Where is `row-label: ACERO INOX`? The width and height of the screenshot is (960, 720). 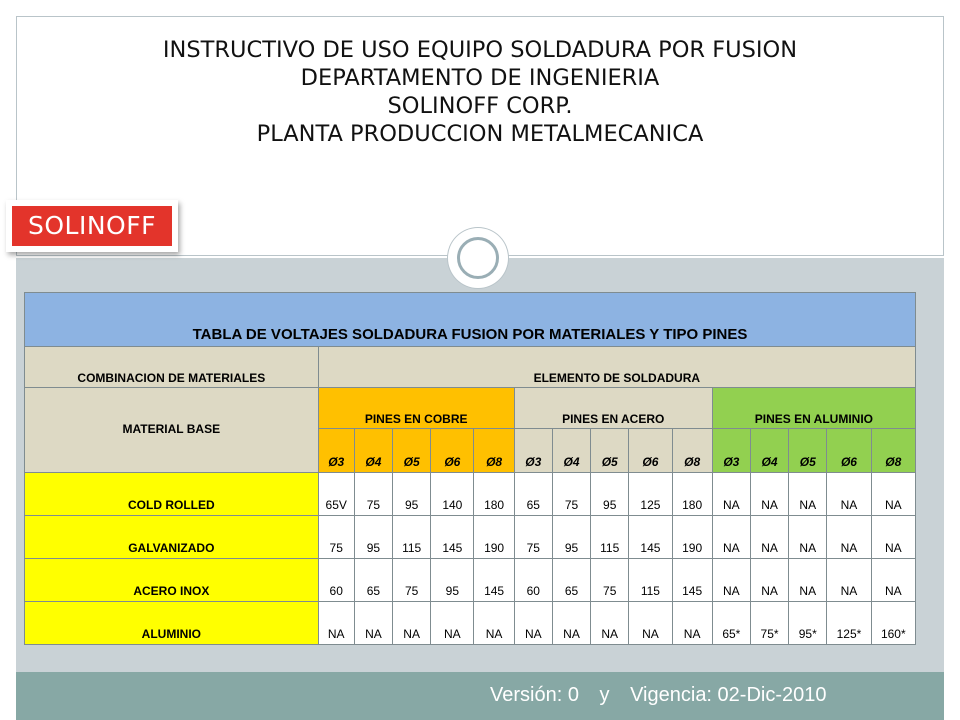
row-label: ACERO INOX is located at coordinates (171, 580).